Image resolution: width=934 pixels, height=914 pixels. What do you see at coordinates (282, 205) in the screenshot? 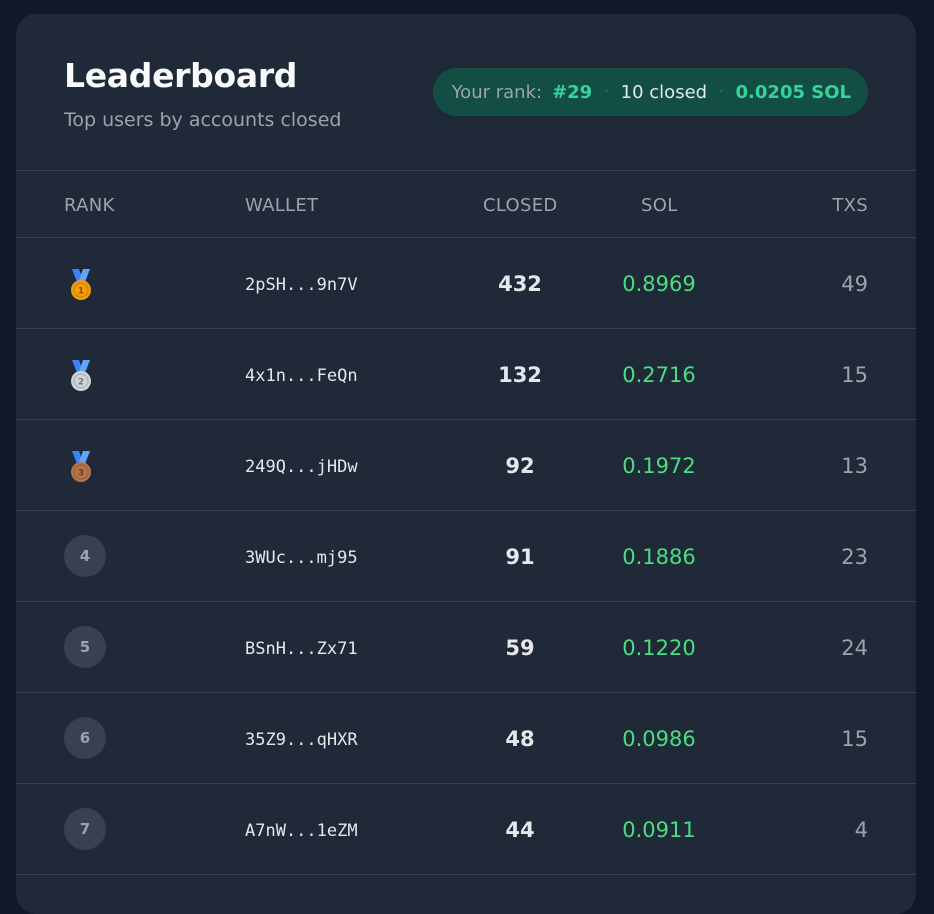
I see `column-header-wallet: WALLET` at bounding box center [282, 205].